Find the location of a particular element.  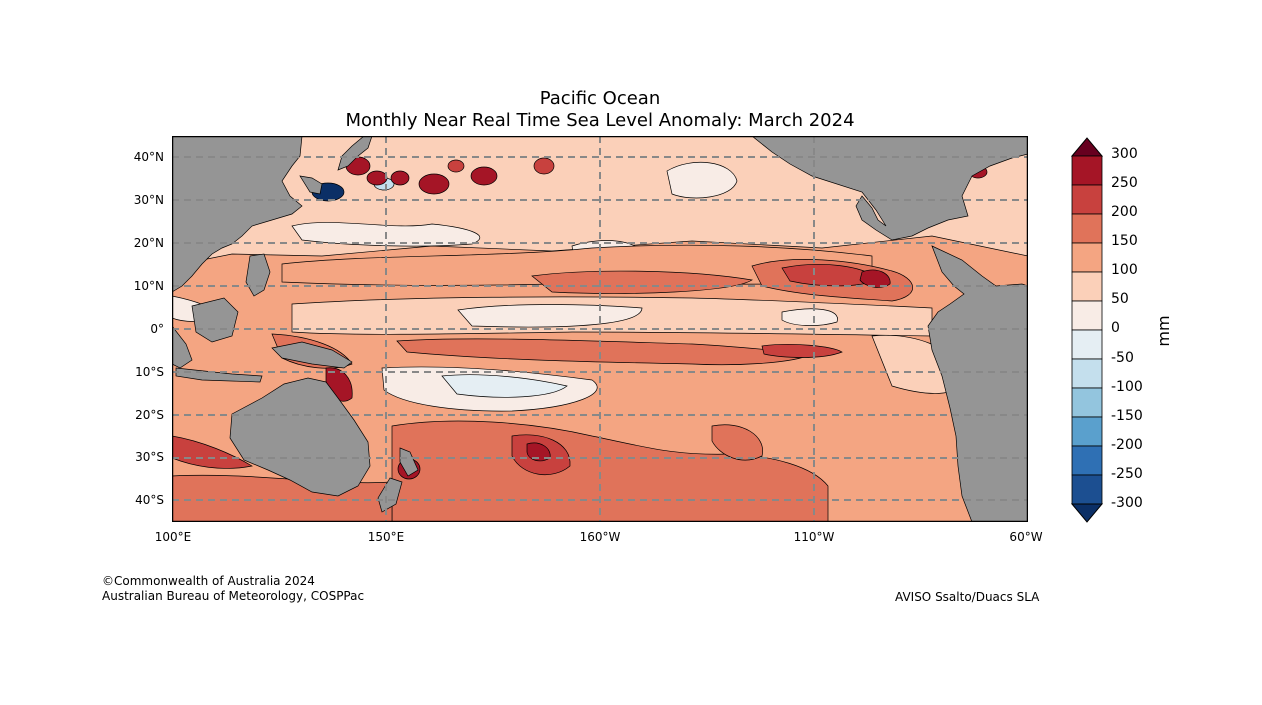

colorbar-extend-min is located at coordinates (1087, 513).